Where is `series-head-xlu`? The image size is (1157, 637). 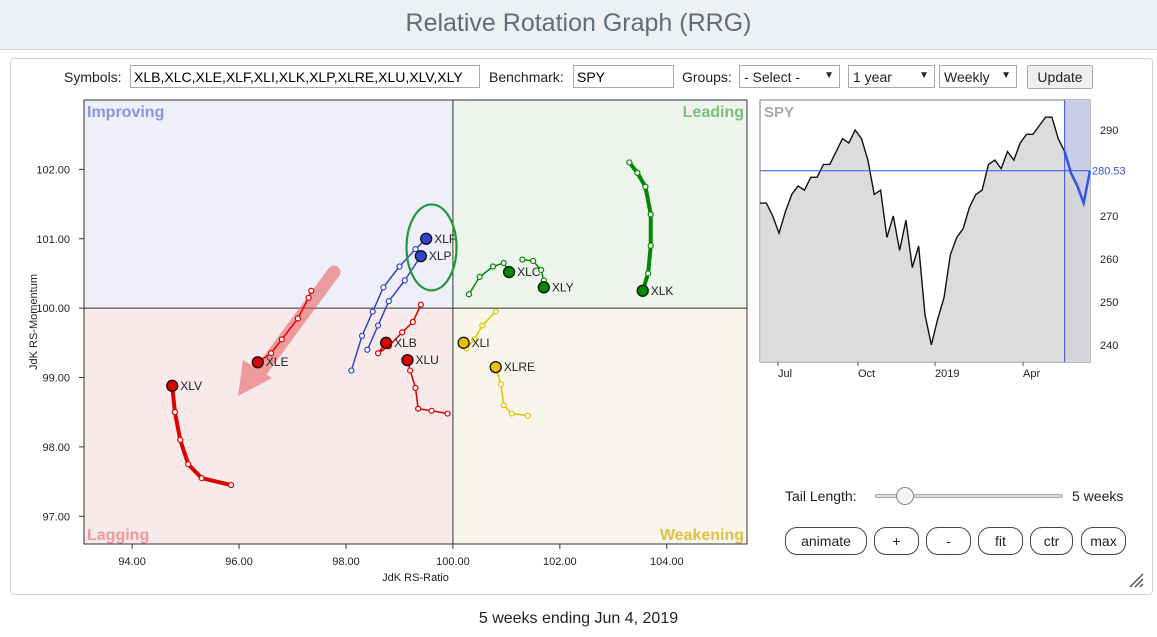 series-head-xlu is located at coordinates (407, 360).